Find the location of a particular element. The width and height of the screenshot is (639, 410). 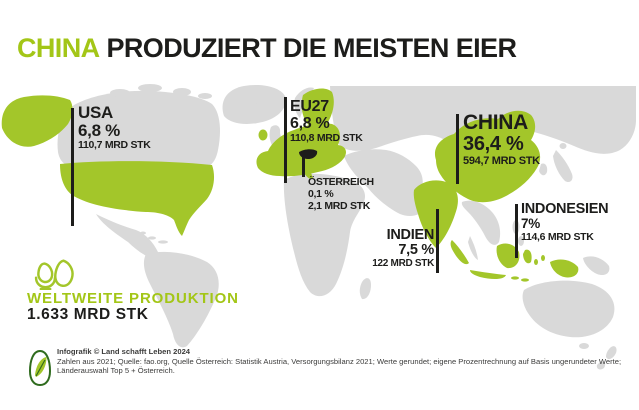

country-amount: 110,7 MRD STK is located at coordinates (114, 145).